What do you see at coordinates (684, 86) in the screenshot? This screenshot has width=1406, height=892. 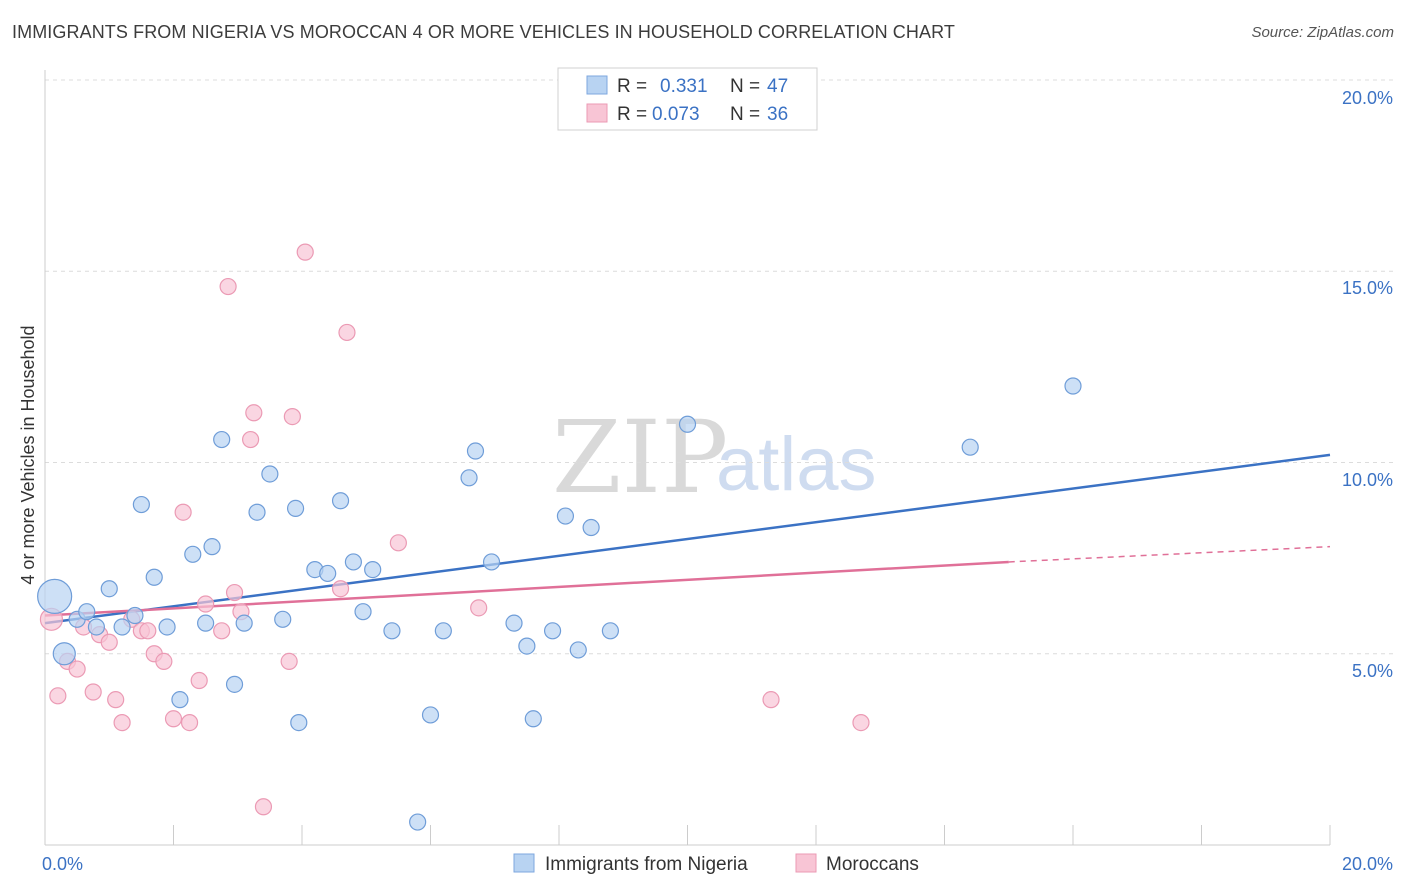 I see `legend-r-value: 0.331` at bounding box center [684, 86].